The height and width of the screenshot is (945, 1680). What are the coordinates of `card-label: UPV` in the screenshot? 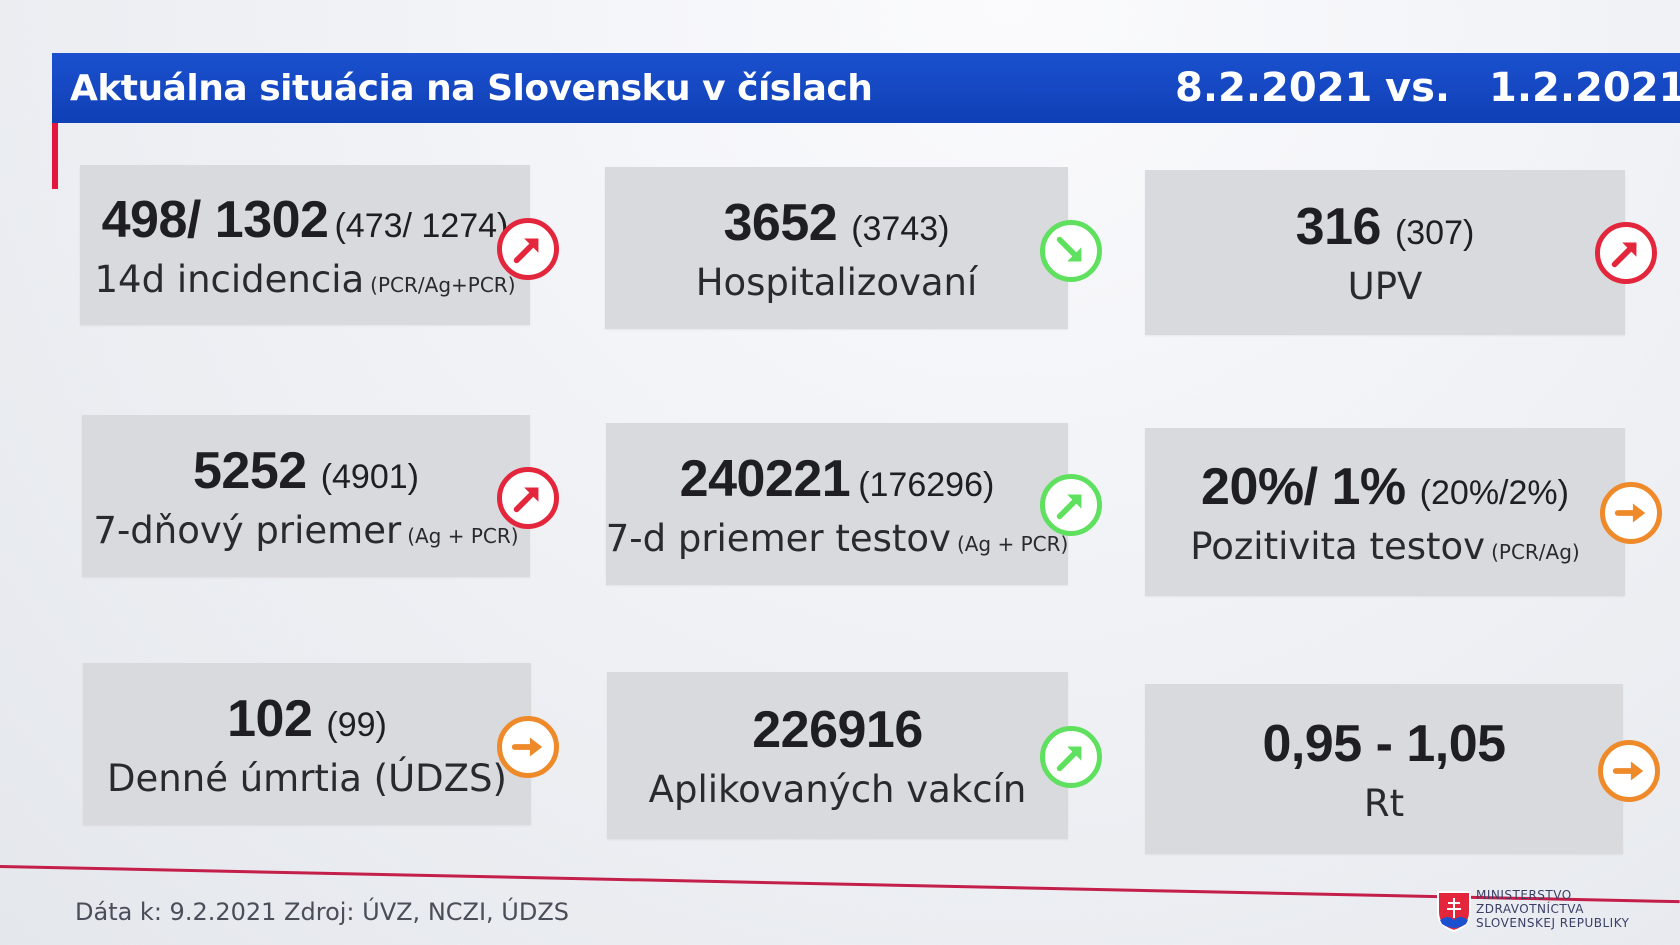 It's located at (1385, 286).